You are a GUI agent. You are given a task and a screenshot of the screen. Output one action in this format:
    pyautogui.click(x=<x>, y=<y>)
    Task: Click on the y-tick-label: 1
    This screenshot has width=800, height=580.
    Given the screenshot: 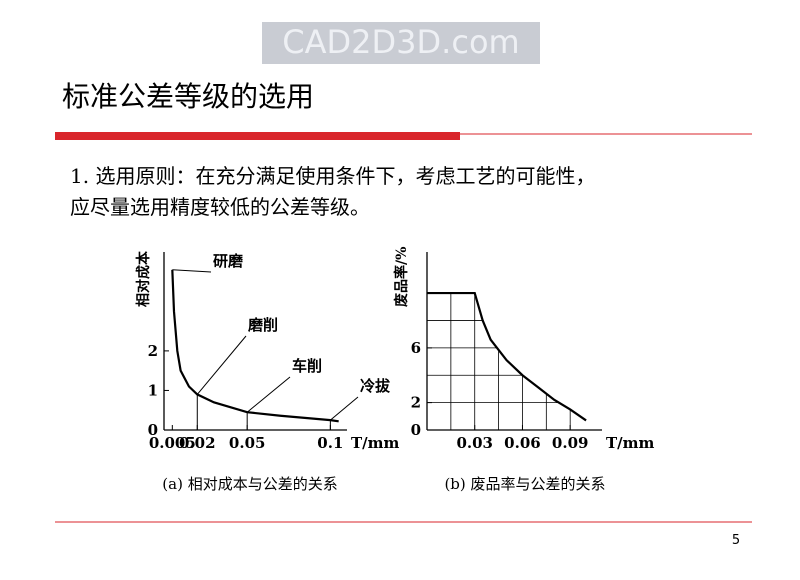 What is the action you would take?
    pyautogui.click(x=153, y=390)
    